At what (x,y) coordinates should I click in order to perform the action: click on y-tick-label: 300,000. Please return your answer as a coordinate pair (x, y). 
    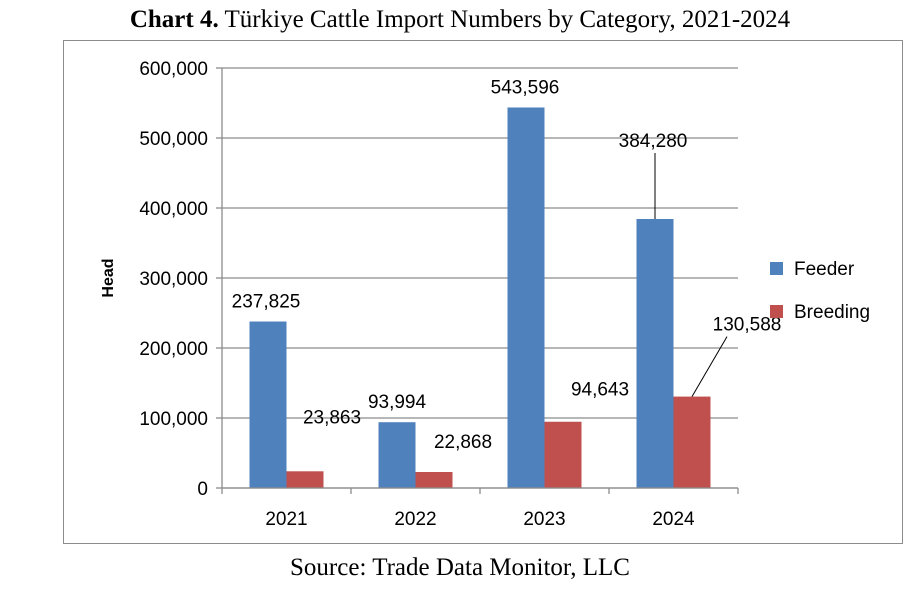
    Looking at the image, I should click on (173, 279).